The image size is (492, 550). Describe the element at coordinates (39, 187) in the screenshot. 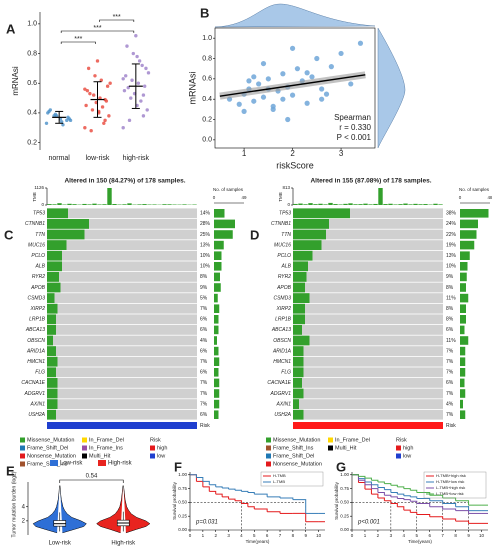

I see `tmb-tick-label: 1126` at that location.